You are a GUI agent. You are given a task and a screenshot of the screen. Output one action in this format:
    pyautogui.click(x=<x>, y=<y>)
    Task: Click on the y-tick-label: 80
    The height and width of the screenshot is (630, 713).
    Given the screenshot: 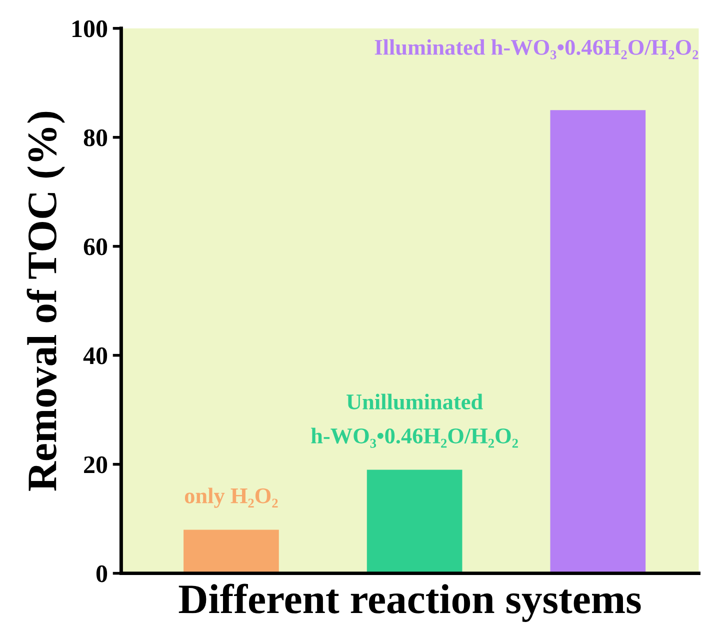 What is the action you would take?
    pyautogui.click(x=96, y=137)
    